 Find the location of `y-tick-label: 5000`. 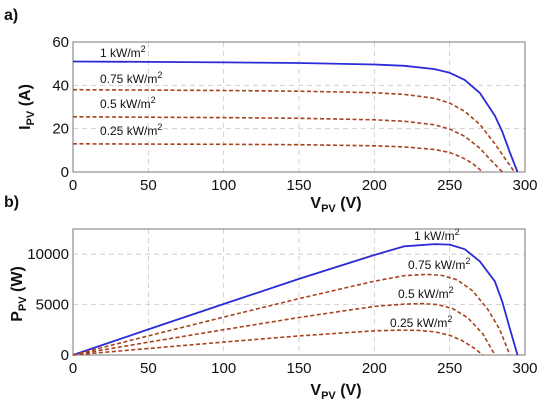

y-tick-label: 5000 is located at coordinates (52, 305).